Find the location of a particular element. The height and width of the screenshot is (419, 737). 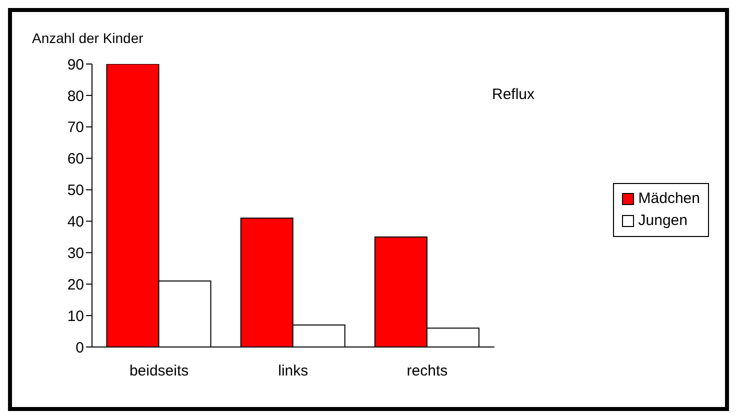

x-tick-label: rechts is located at coordinates (427, 371).